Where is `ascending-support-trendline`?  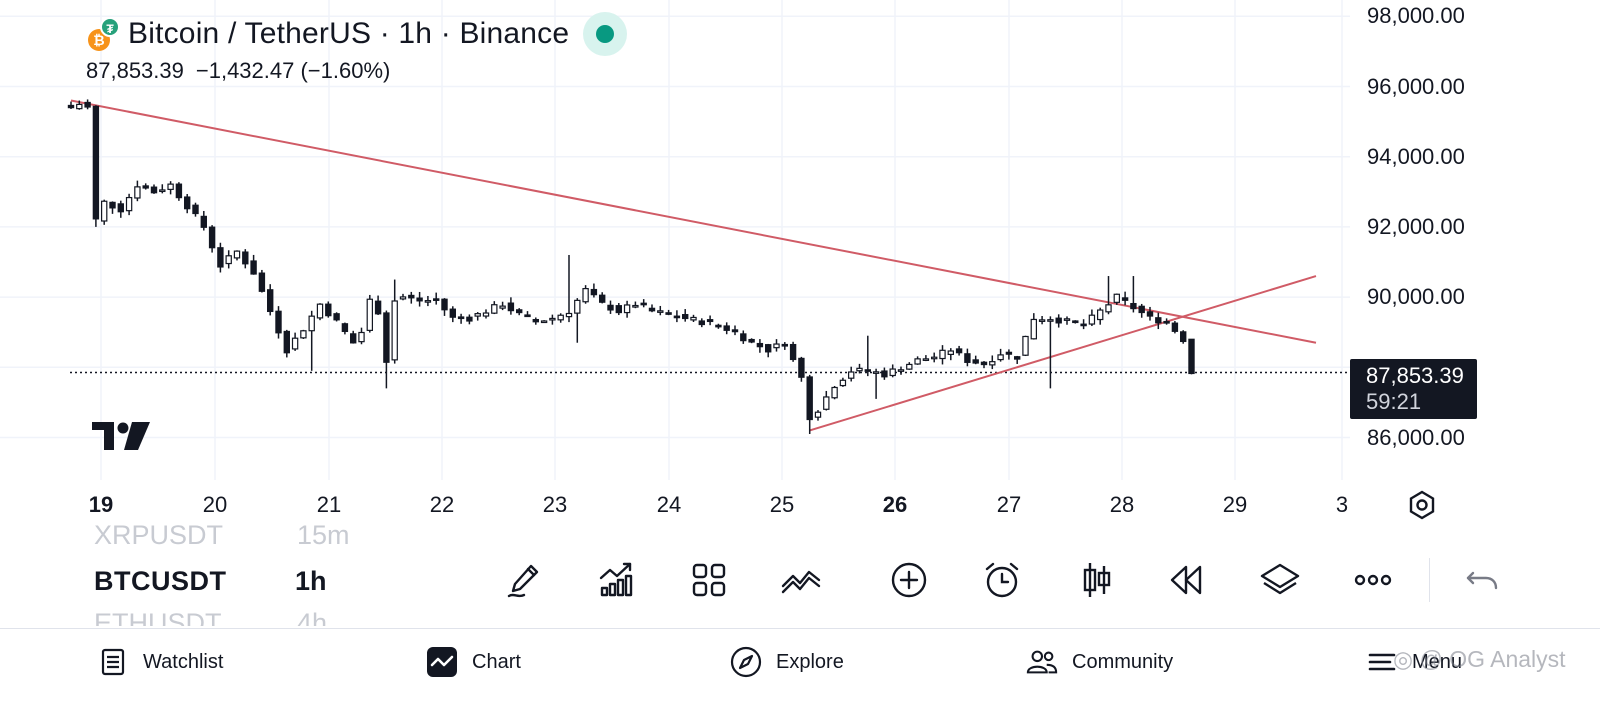
ascending-support-trendline is located at coordinates (1063, 353).